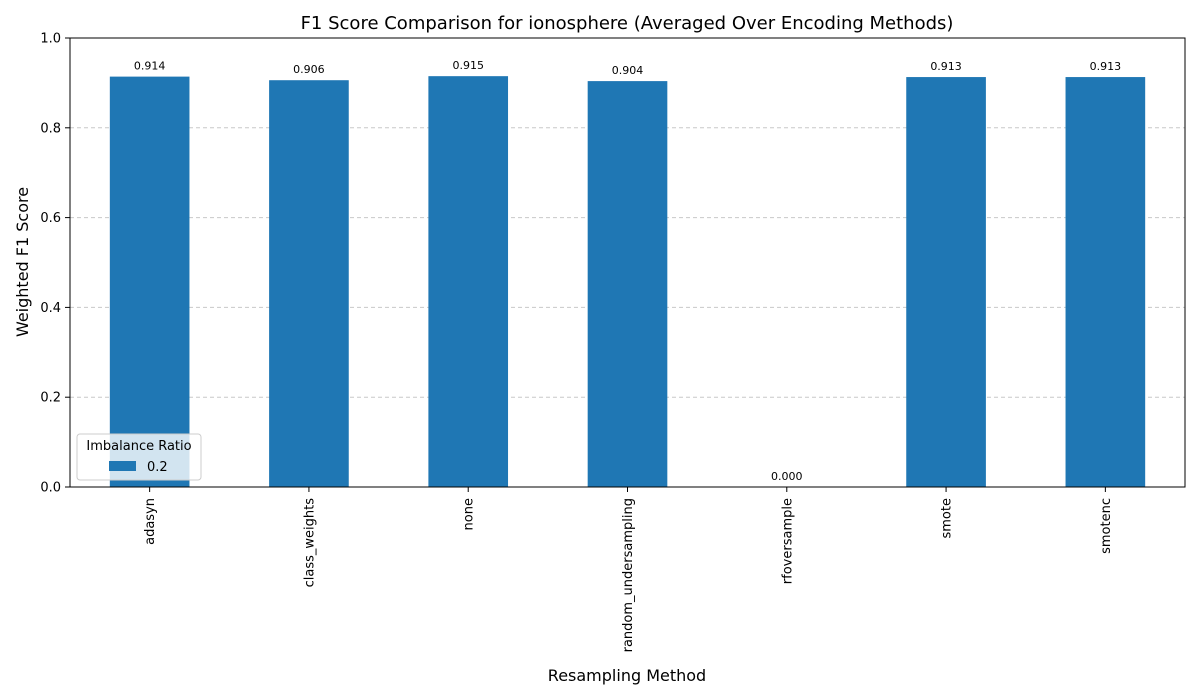 This screenshot has width=1200, height=700. Describe the element at coordinates (122, 466) in the screenshot. I see `legend-swatch` at that location.